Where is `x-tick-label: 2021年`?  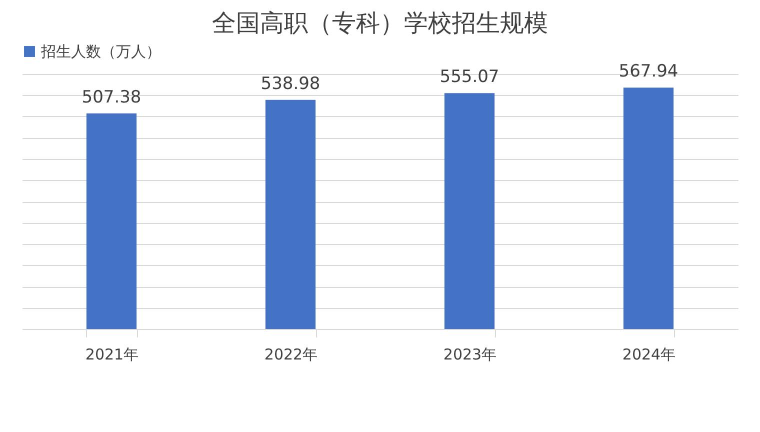
x-tick-label: 2021年 is located at coordinates (112, 355).